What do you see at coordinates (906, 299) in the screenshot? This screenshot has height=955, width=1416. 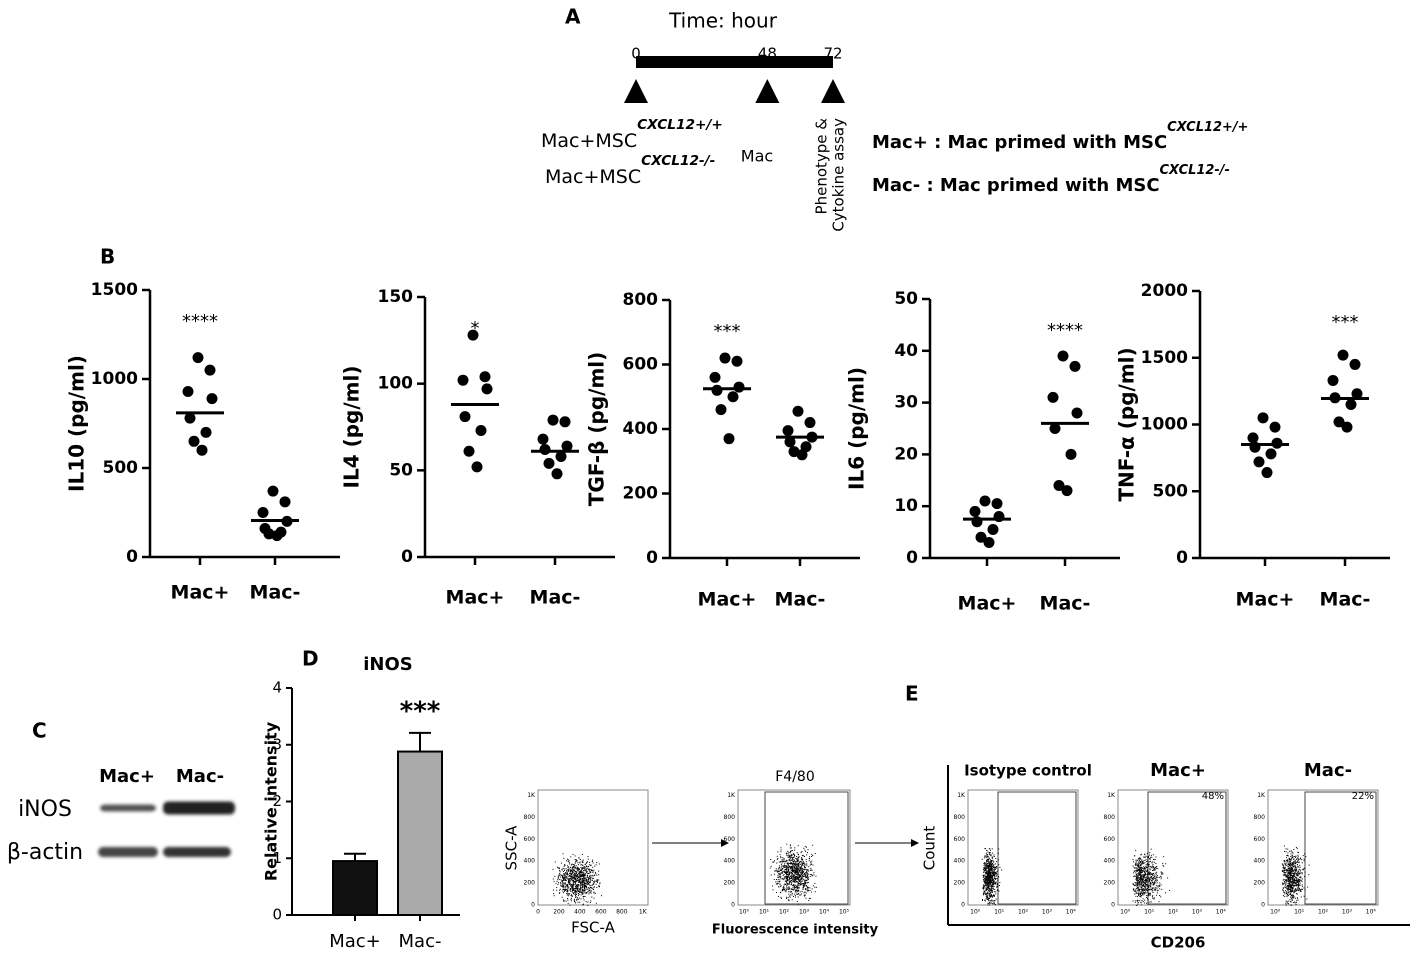 I see `y-tick-label: 50` at bounding box center [906, 299].